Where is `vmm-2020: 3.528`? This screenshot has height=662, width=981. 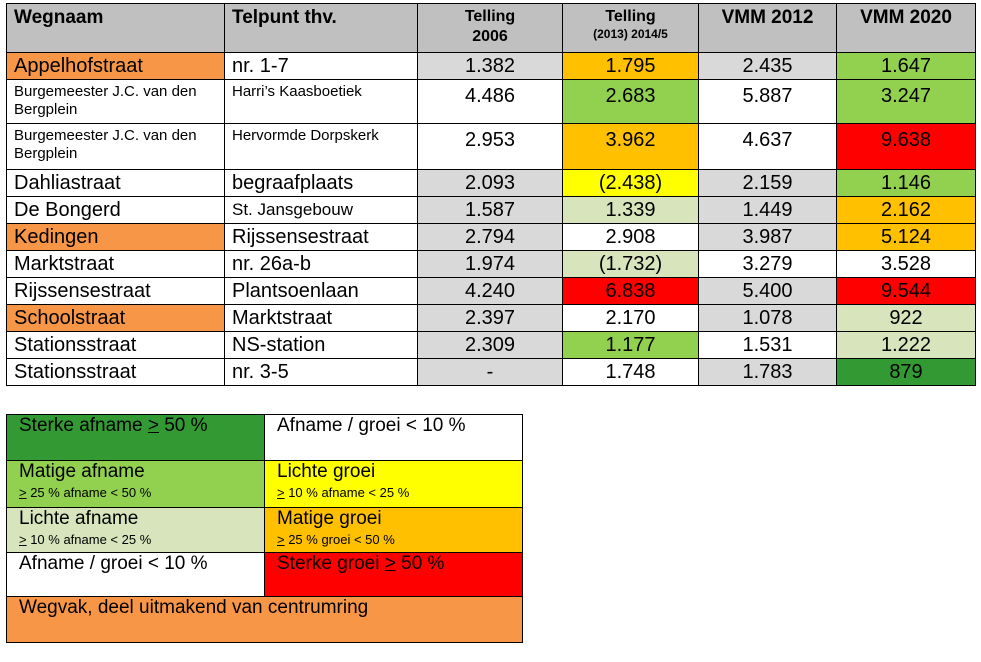 vmm-2020: 3.528 is located at coordinates (906, 264).